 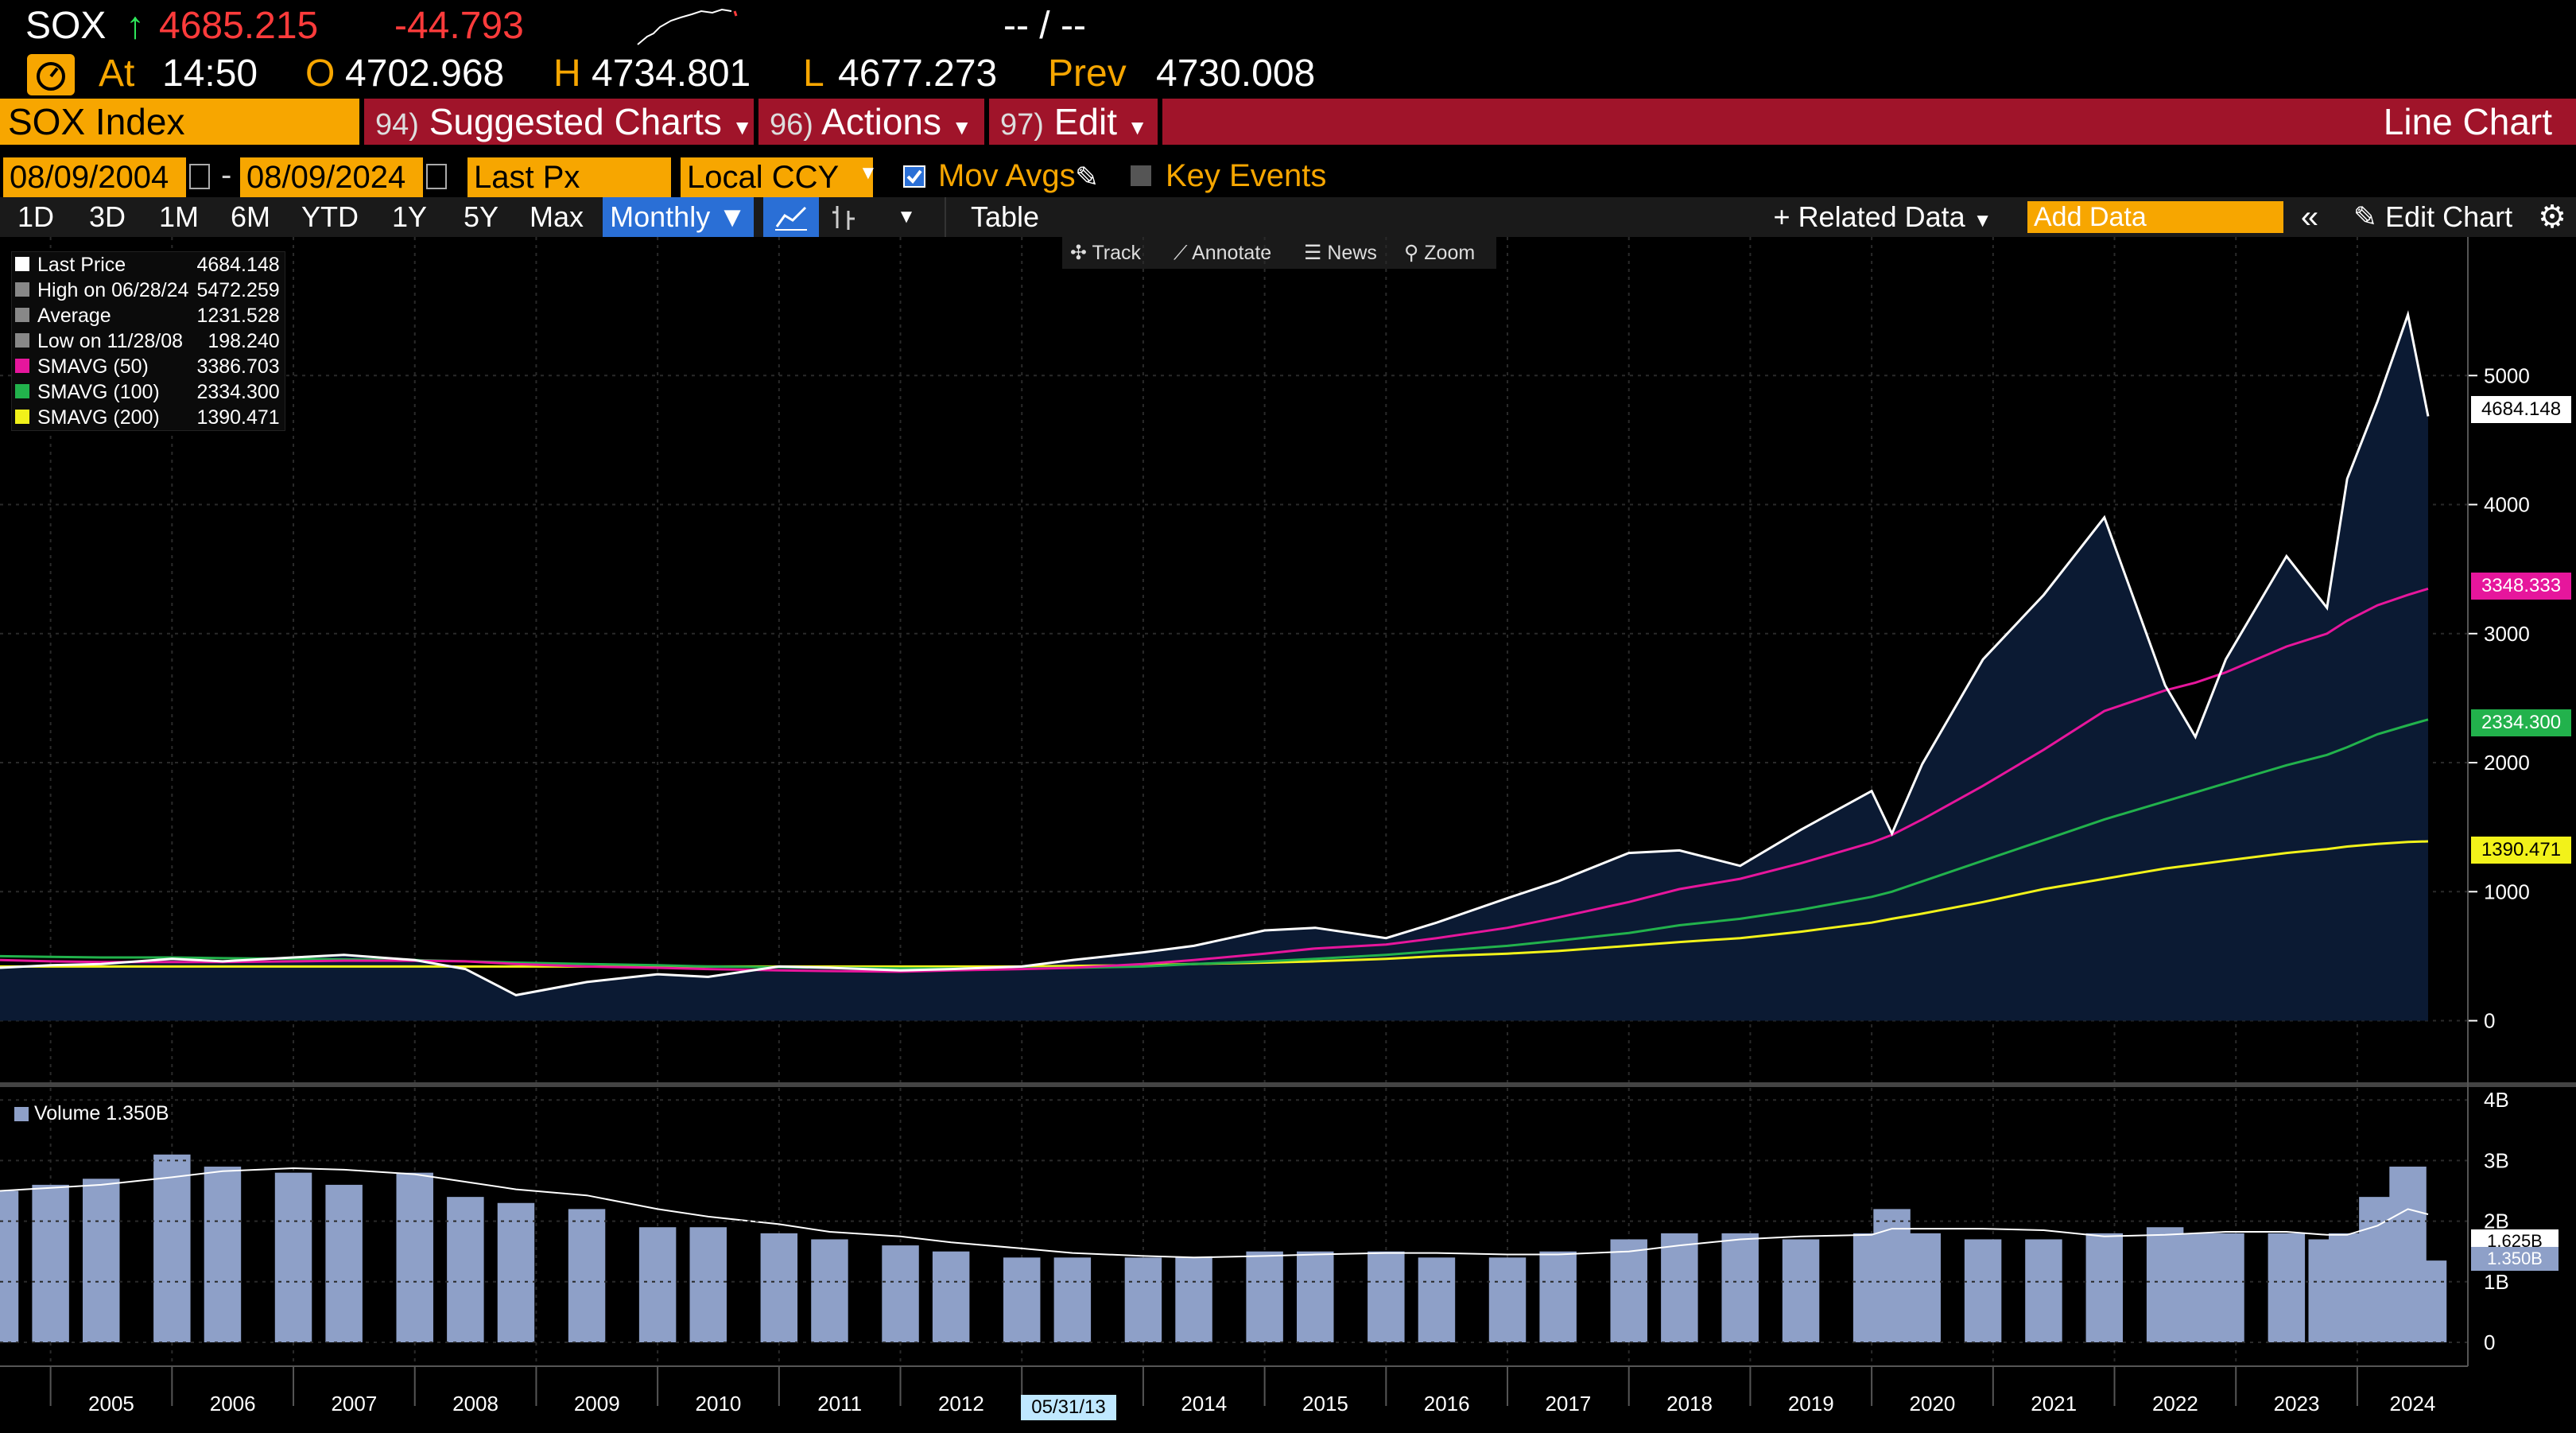 I want to click on news-tool: ☰ News, so click(x=1340, y=253).